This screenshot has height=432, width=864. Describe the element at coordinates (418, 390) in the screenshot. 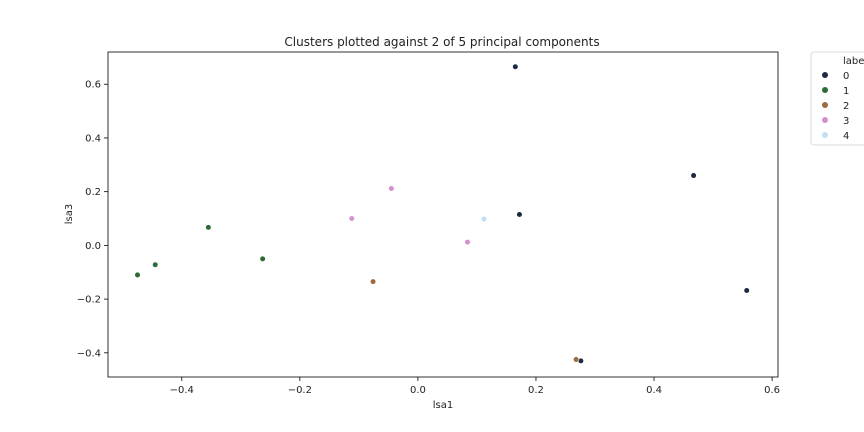

I see `x-tick-label: 0.0` at that location.